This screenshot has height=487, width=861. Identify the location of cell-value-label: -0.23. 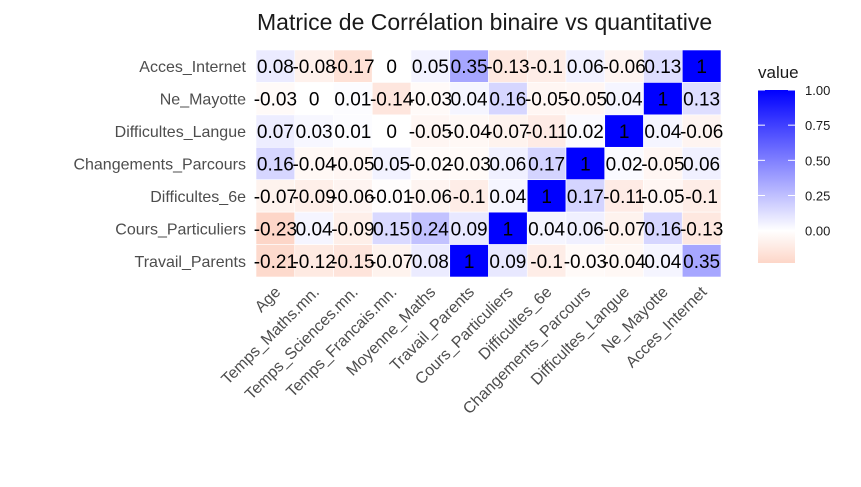
(275, 229).